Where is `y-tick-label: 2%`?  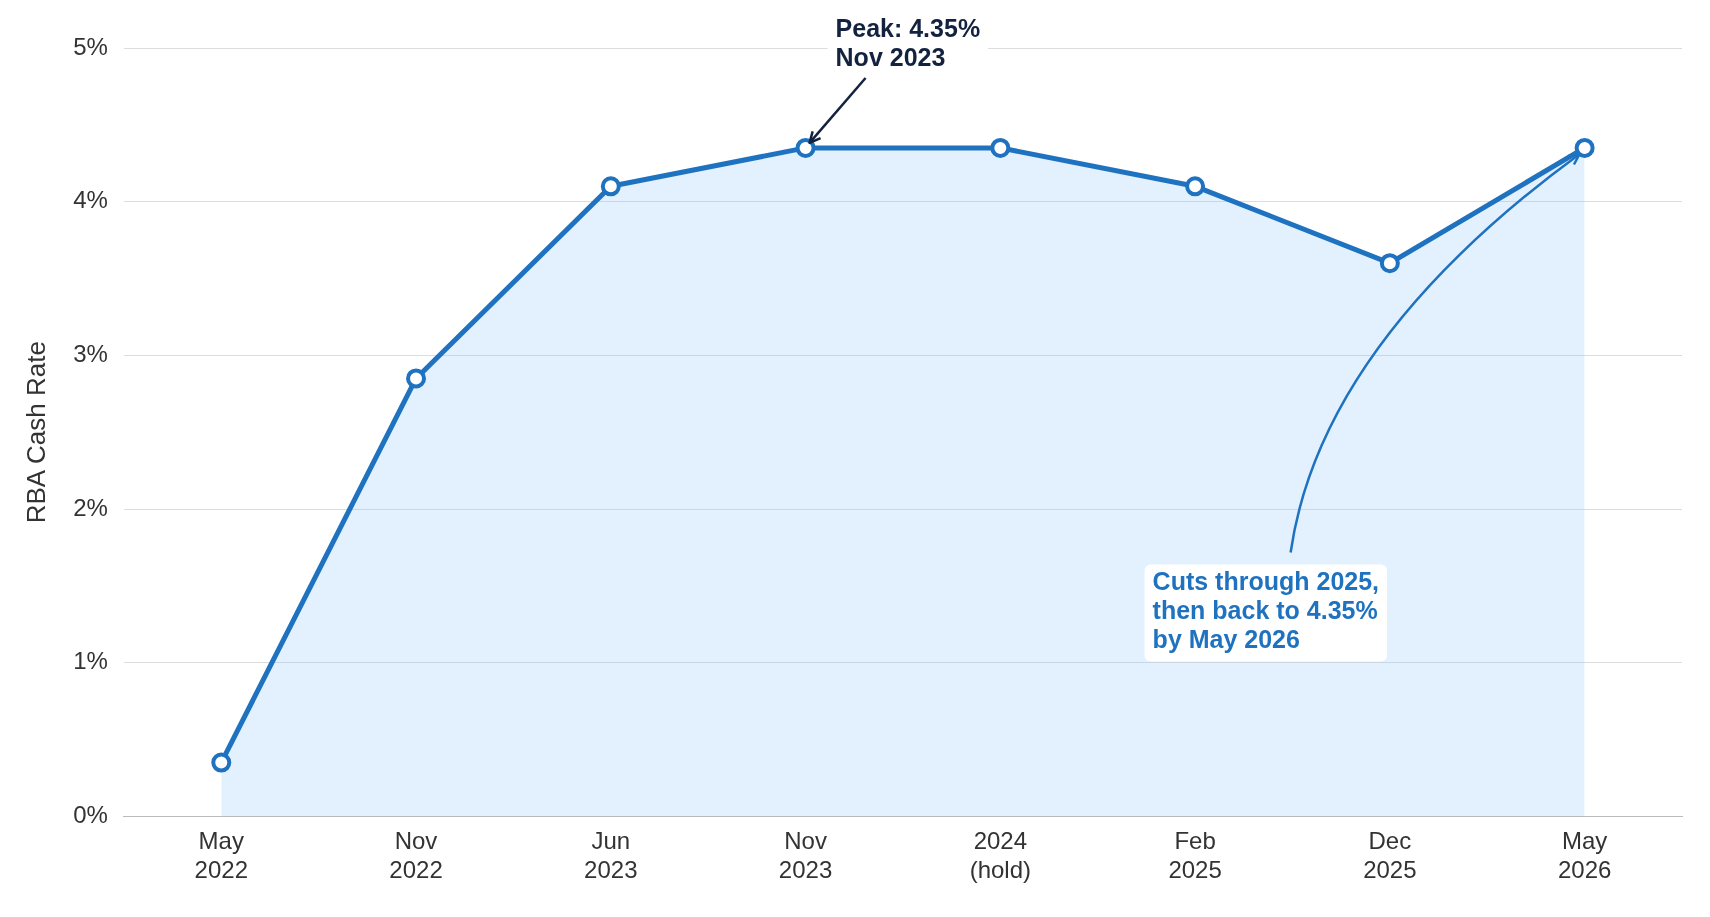 y-tick-label: 2% is located at coordinates (90, 507).